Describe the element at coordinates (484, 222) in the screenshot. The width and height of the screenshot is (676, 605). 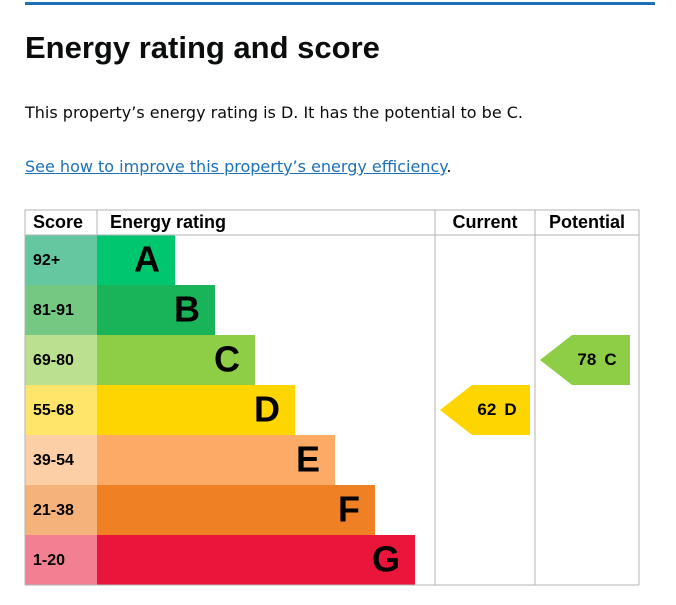
I see `column-header: Current` at that location.